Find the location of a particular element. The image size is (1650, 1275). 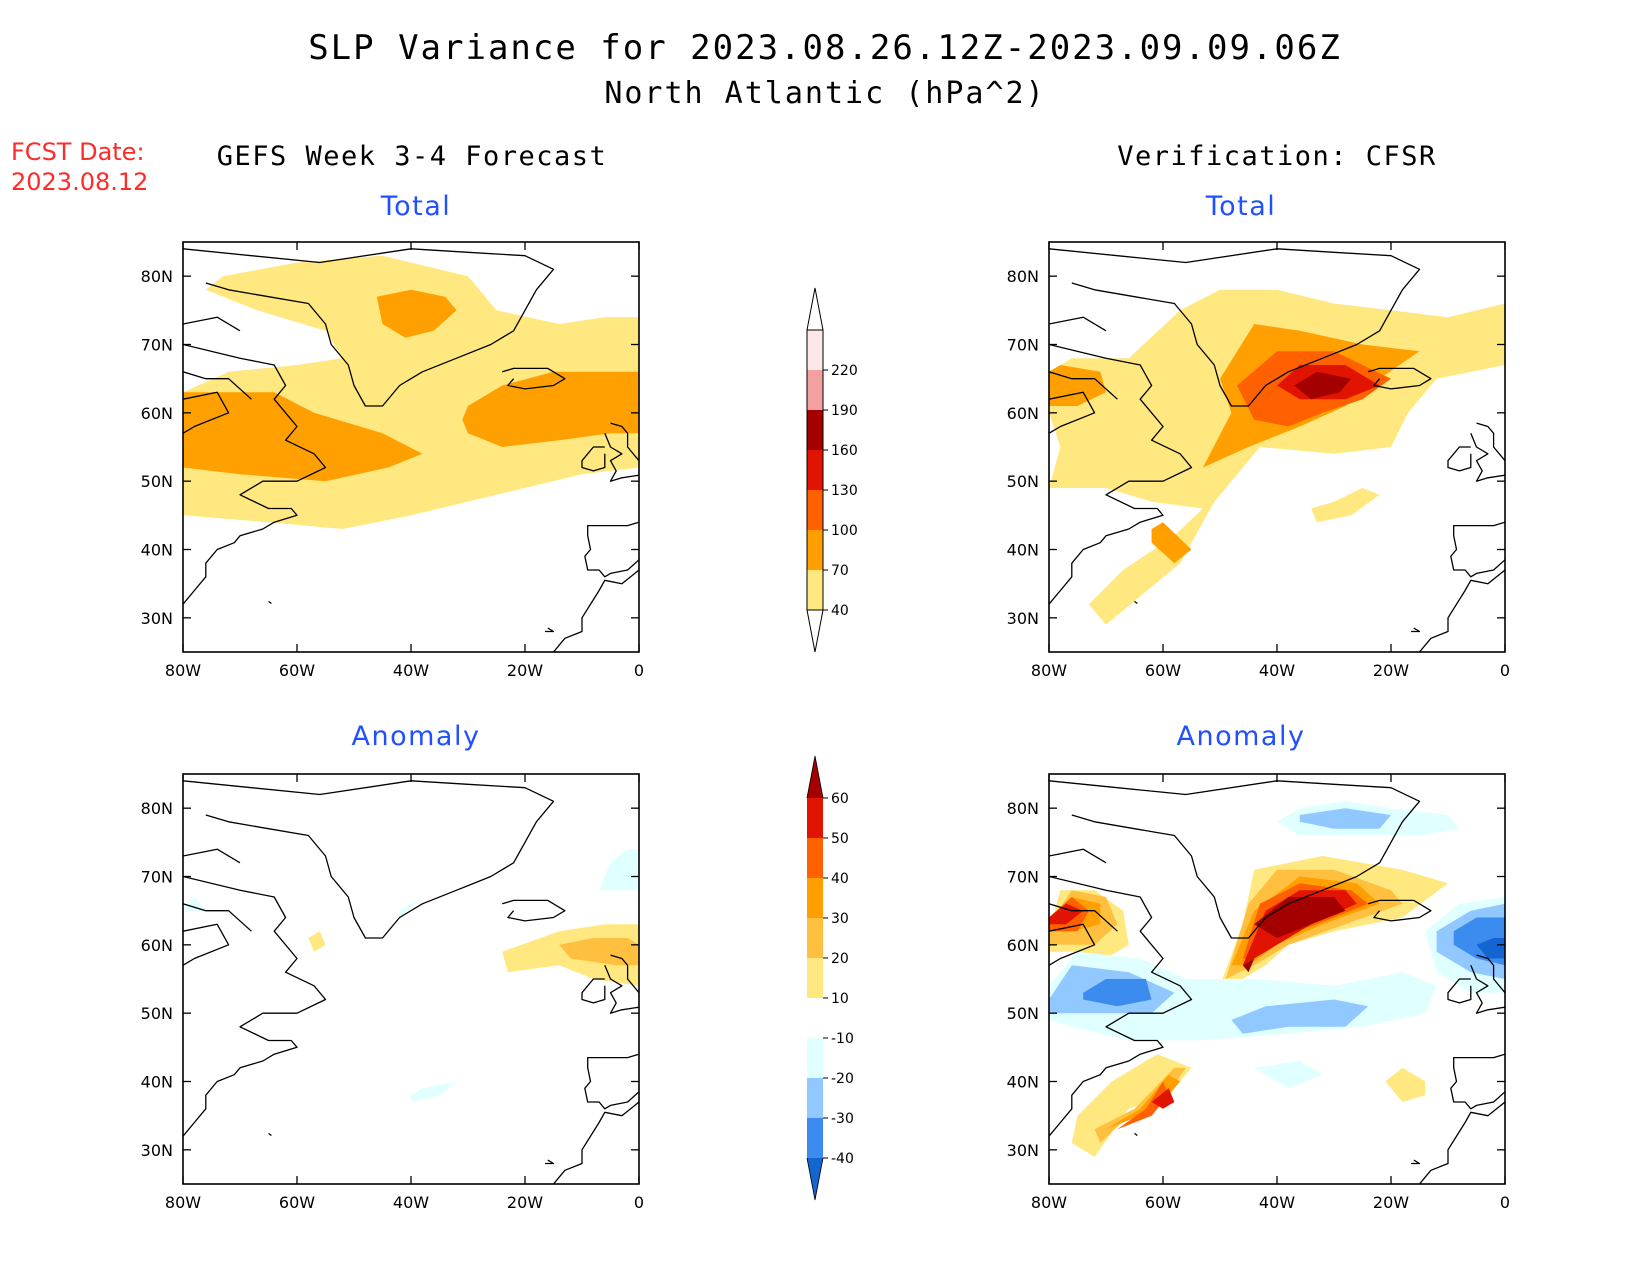

colorbar-anomaly-bottom-outline is located at coordinates (815, 1179).